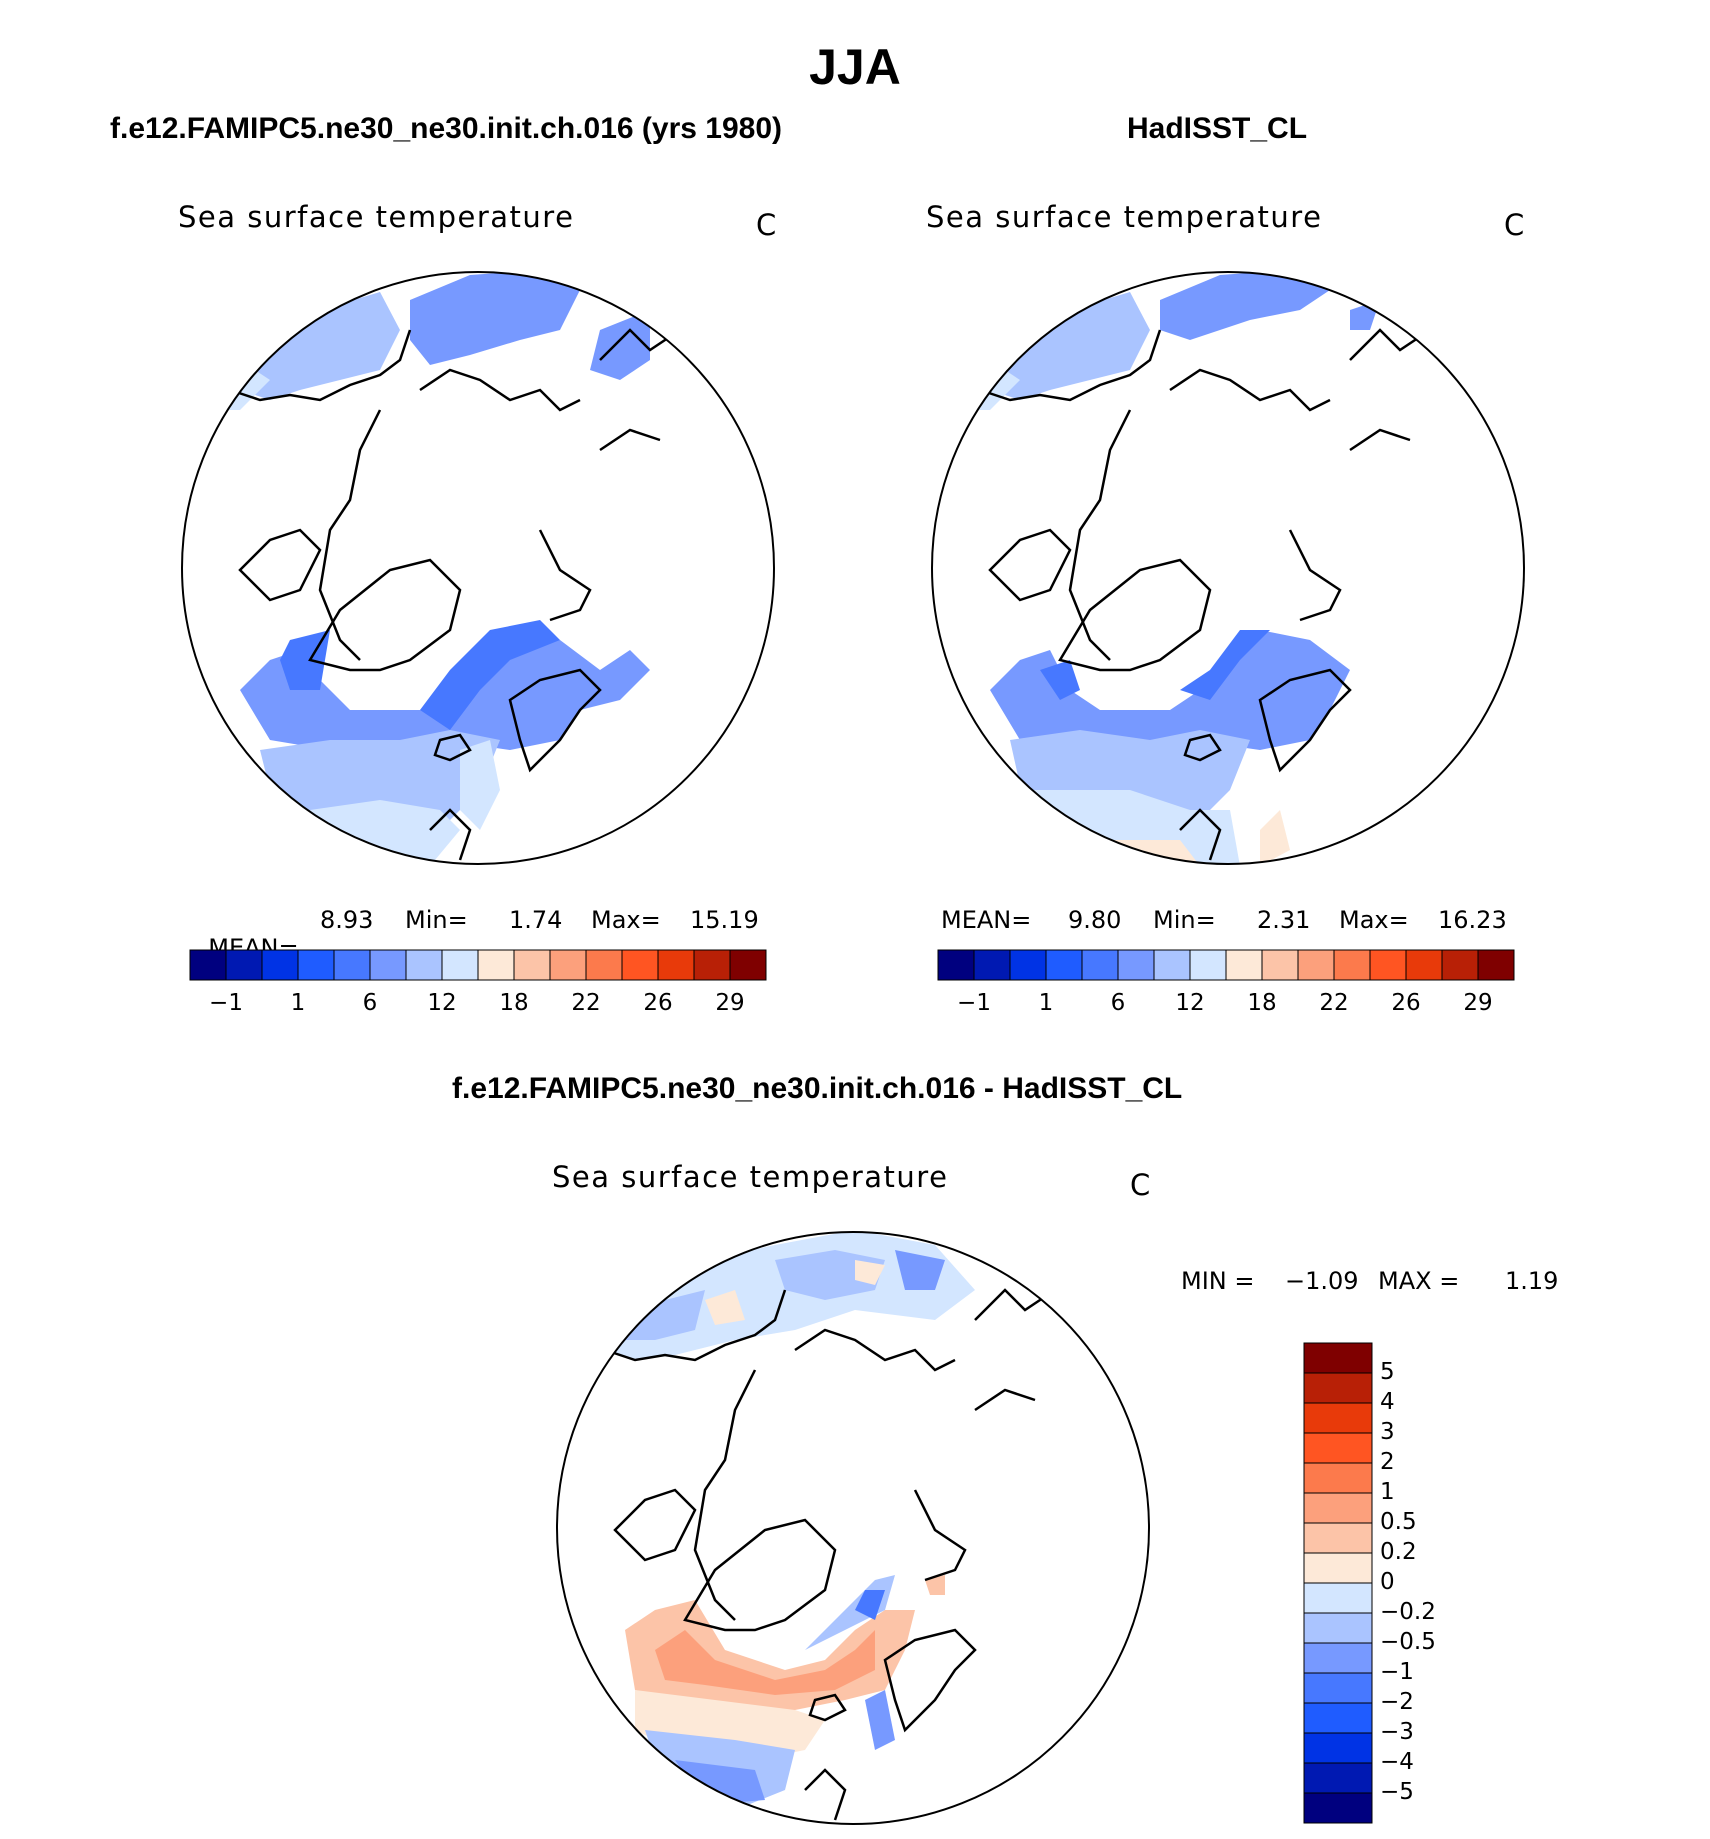 The height and width of the screenshot is (1839, 1710). I want to click on diff-colorbar-tick-label: −0.5, so click(1408, 1642).